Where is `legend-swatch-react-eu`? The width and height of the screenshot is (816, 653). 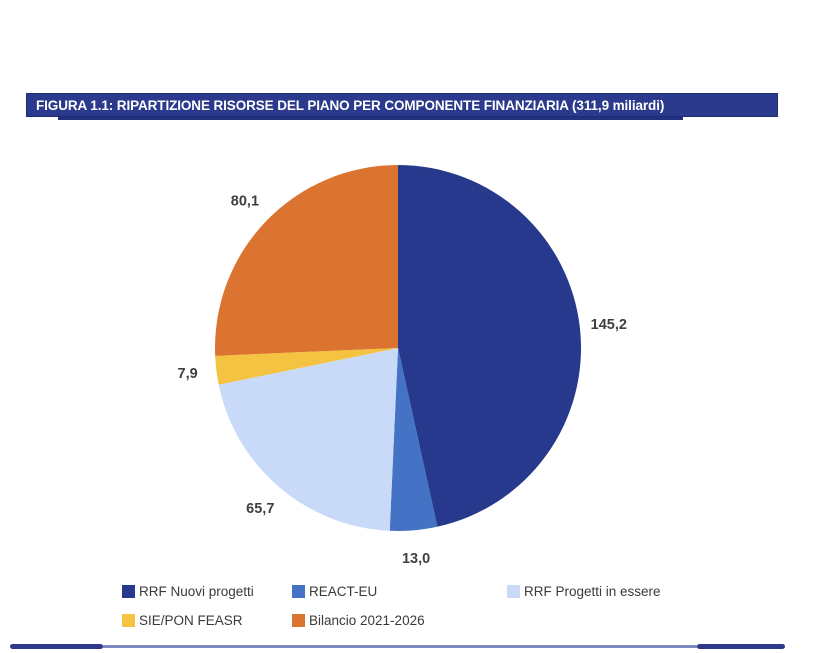 legend-swatch-react-eu is located at coordinates (298, 591).